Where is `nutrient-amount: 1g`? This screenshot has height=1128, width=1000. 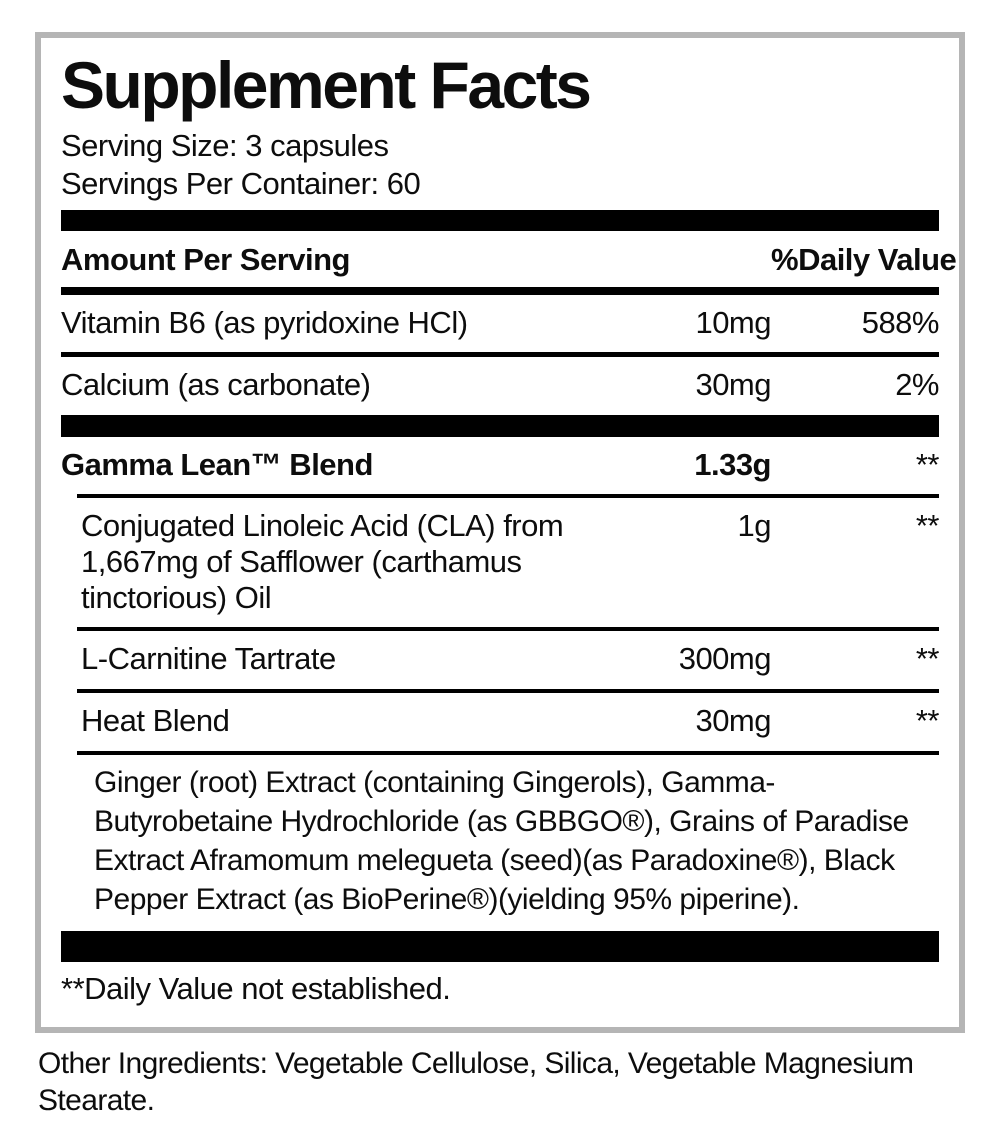 nutrient-amount: 1g is located at coordinates (754, 526).